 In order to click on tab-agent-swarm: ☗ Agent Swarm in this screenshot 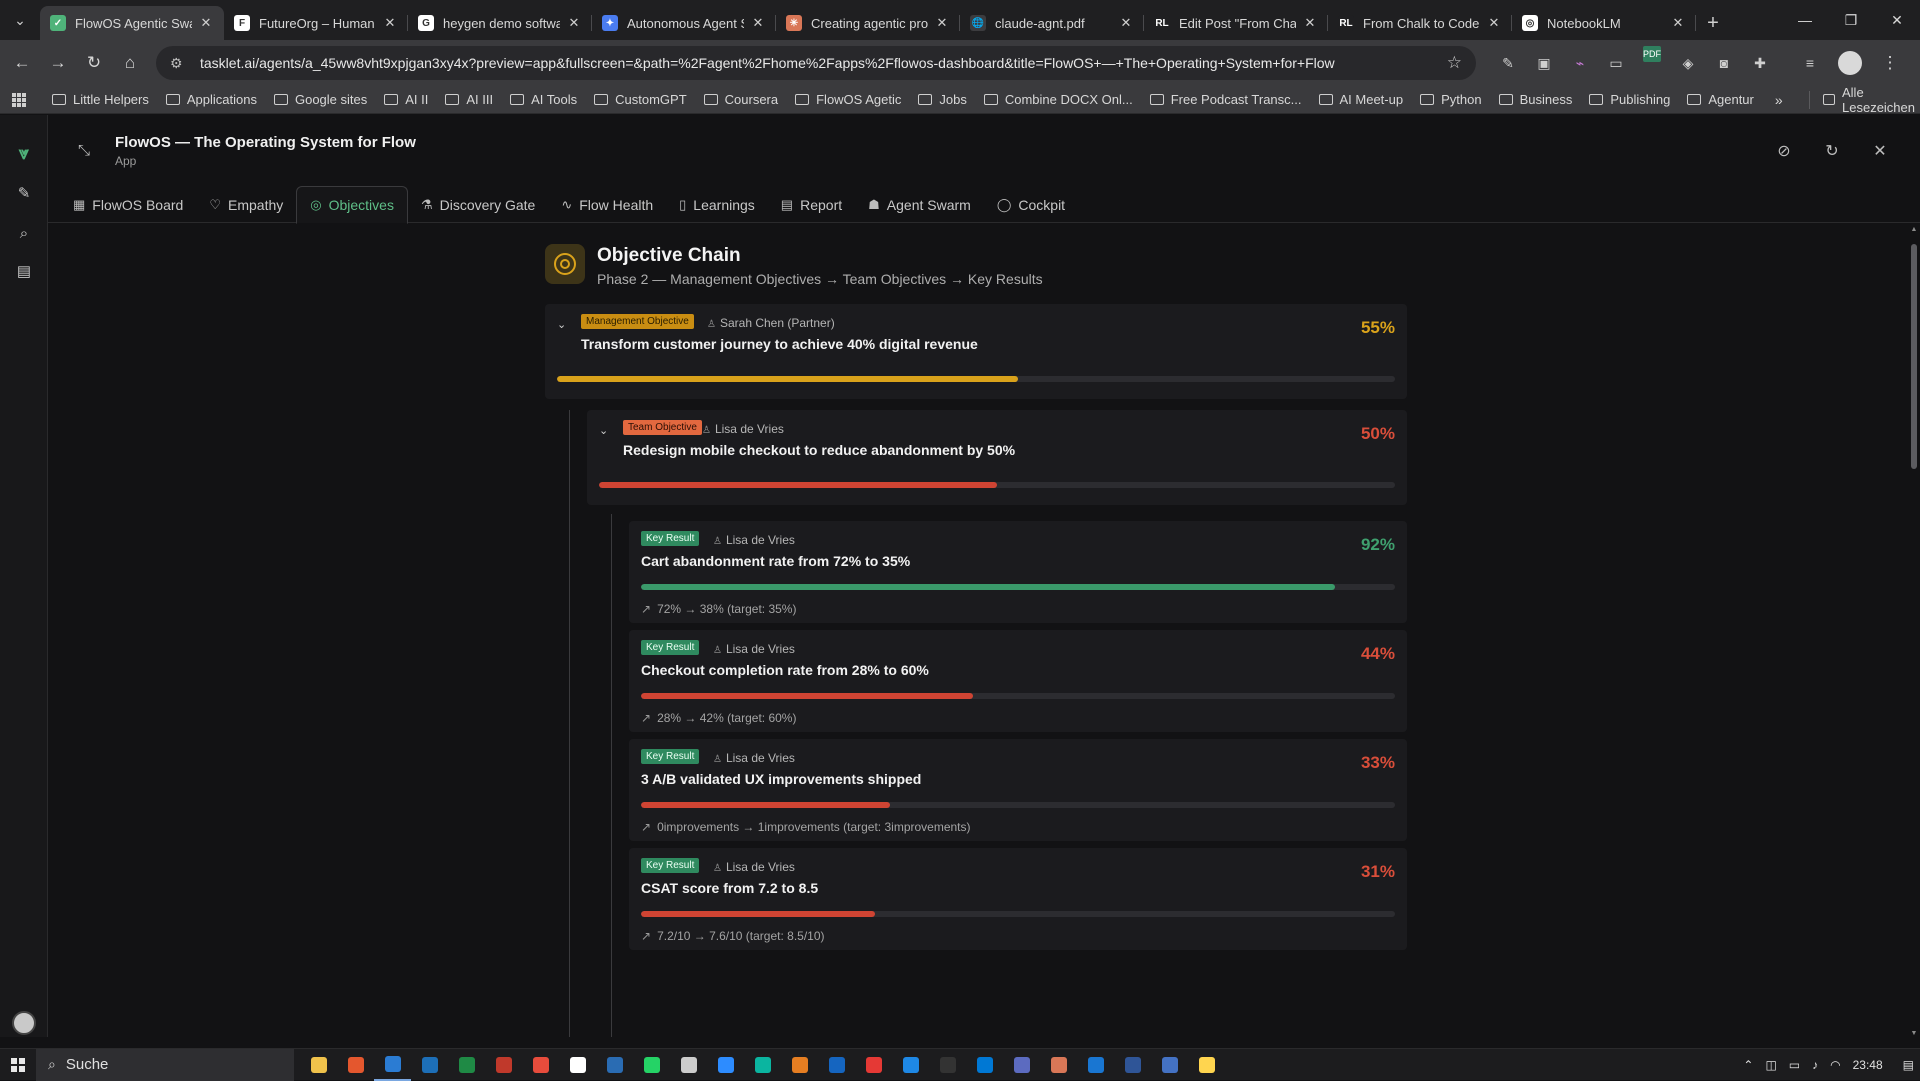, I will do `click(919, 204)`.